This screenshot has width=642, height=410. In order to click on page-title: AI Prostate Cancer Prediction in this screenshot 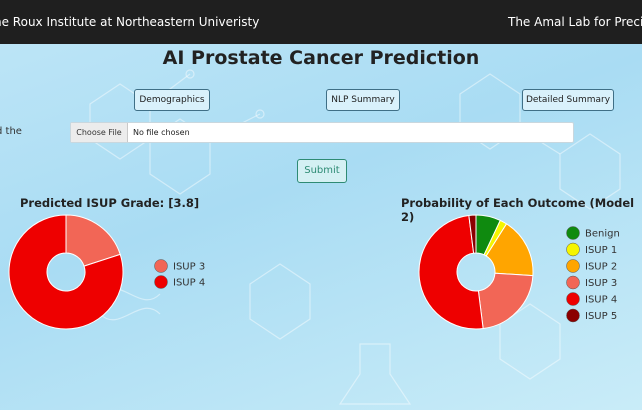, I will do `click(321, 58)`.